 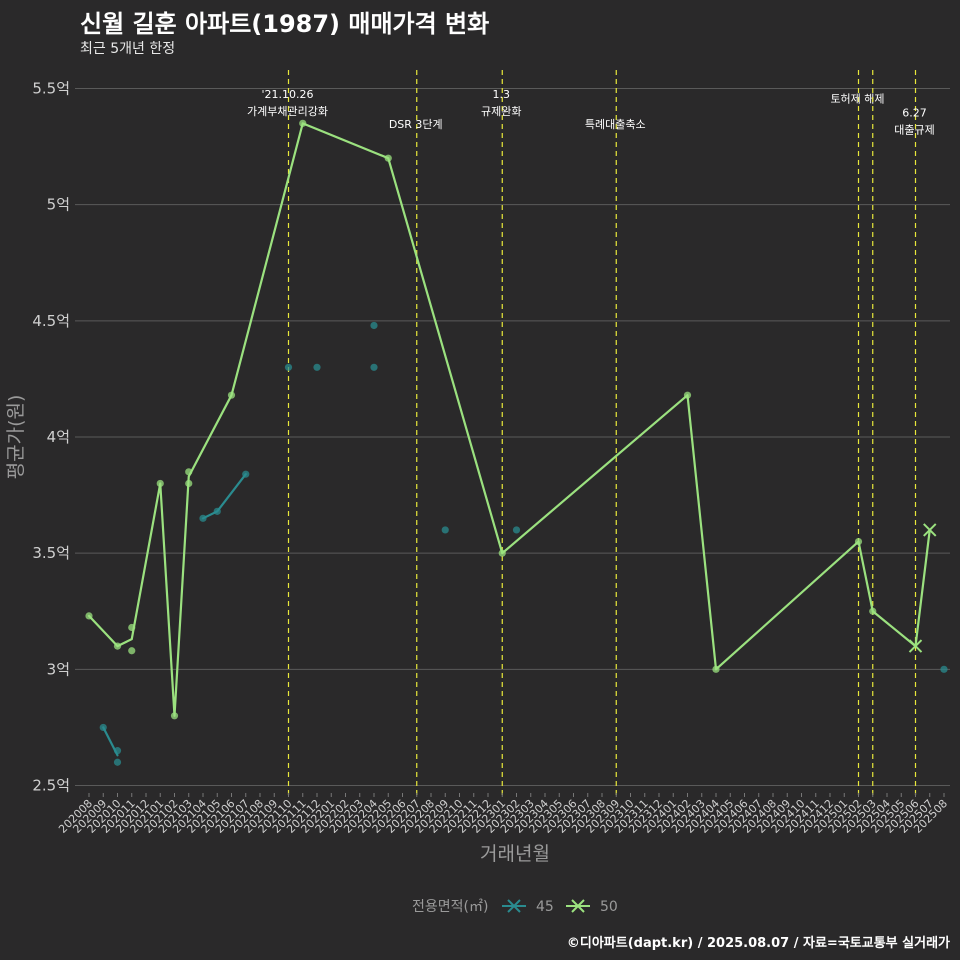 What do you see at coordinates (58, 205) in the screenshot?
I see `y-tick-label: 5억` at bounding box center [58, 205].